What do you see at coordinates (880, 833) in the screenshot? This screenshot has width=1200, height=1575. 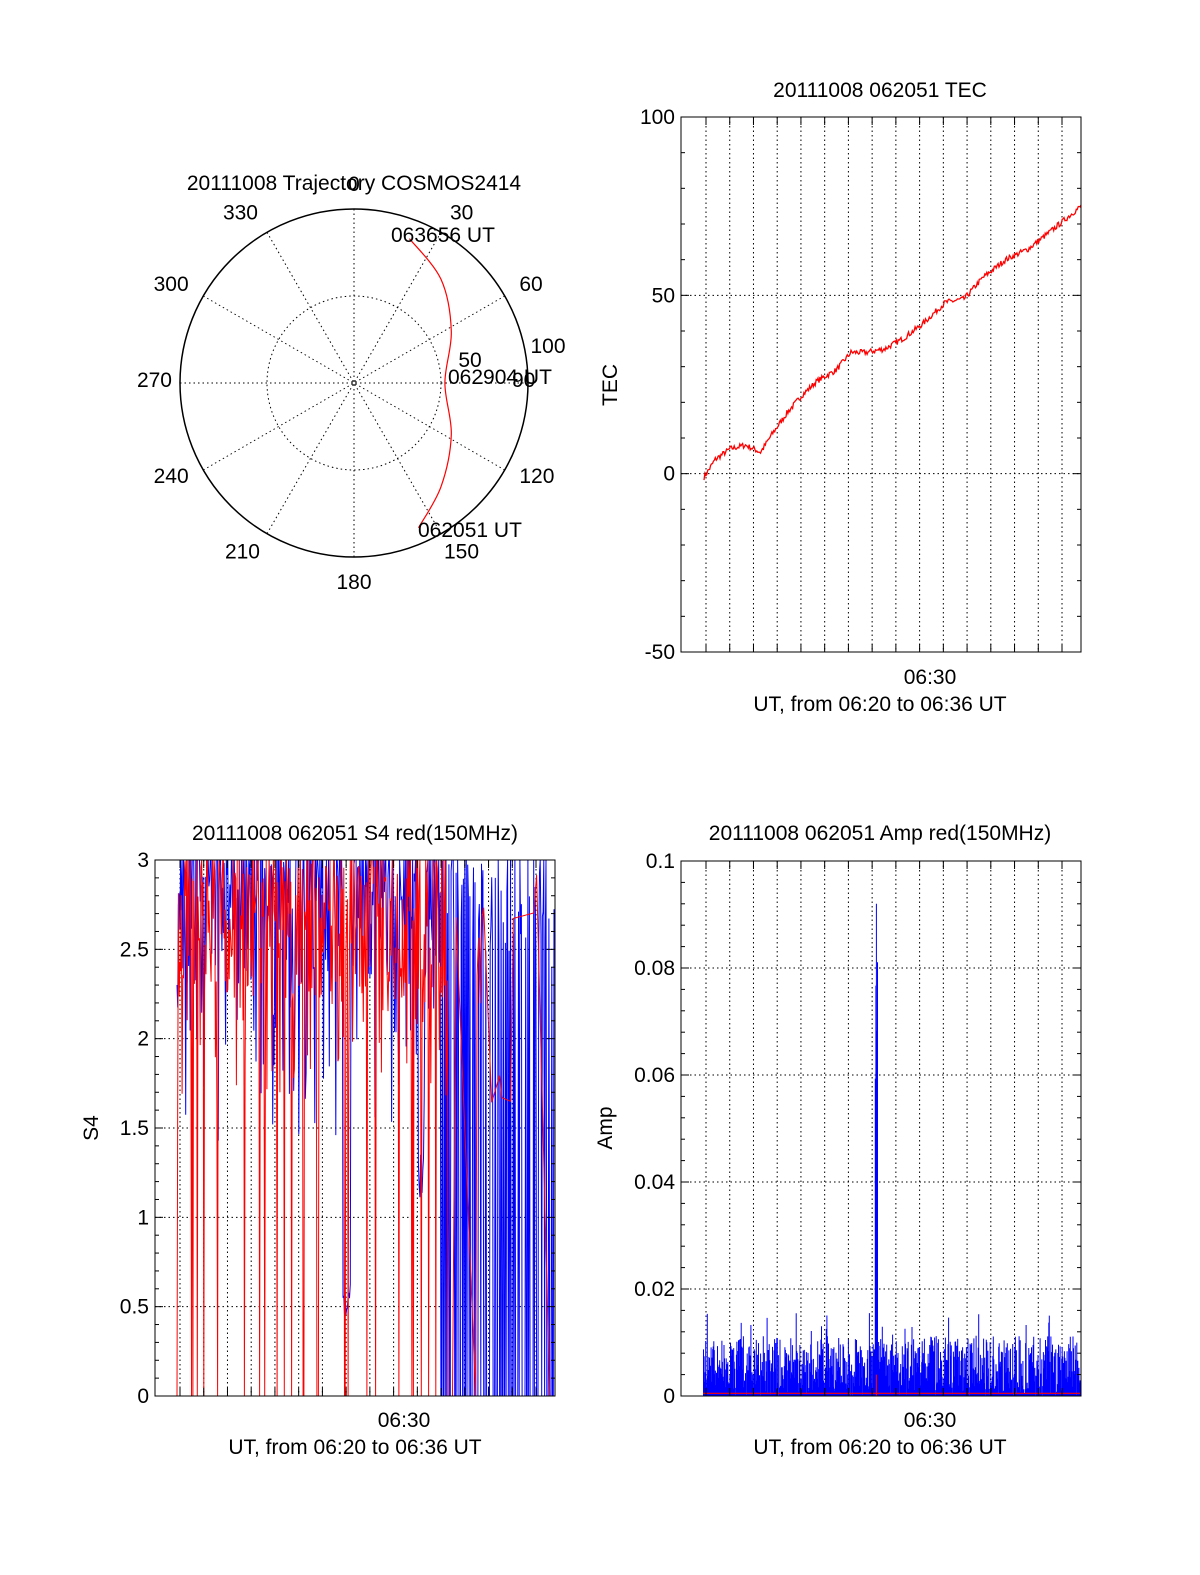 I see `amp-title: 20111008 062051 Amp red(150MHz)` at bounding box center [880, 833].